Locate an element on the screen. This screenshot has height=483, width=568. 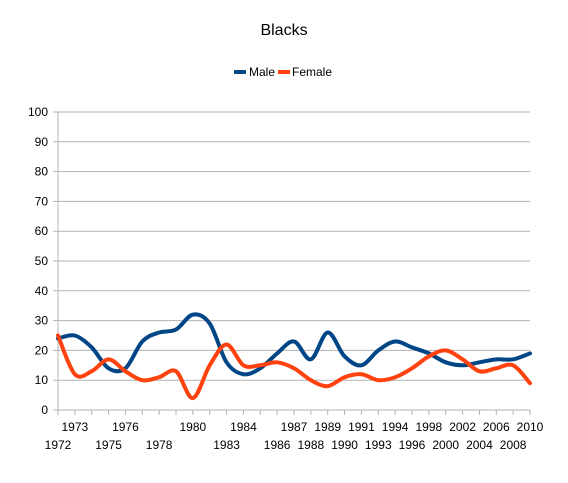
y-tick-label-30: 30 is located at coordinates (42, 321).